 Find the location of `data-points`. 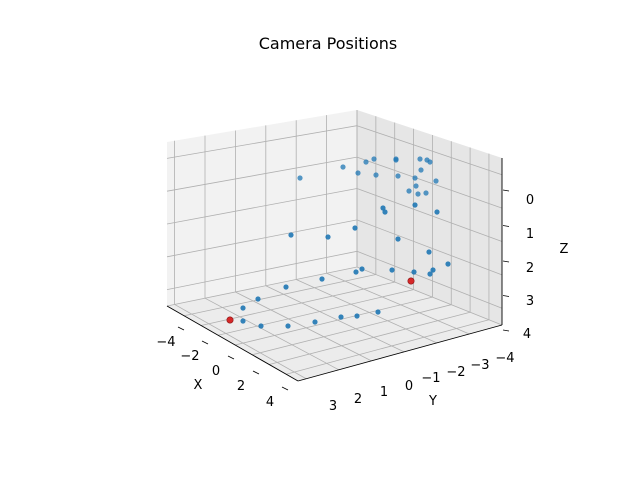

data-points is located at coordinates (338, 242).